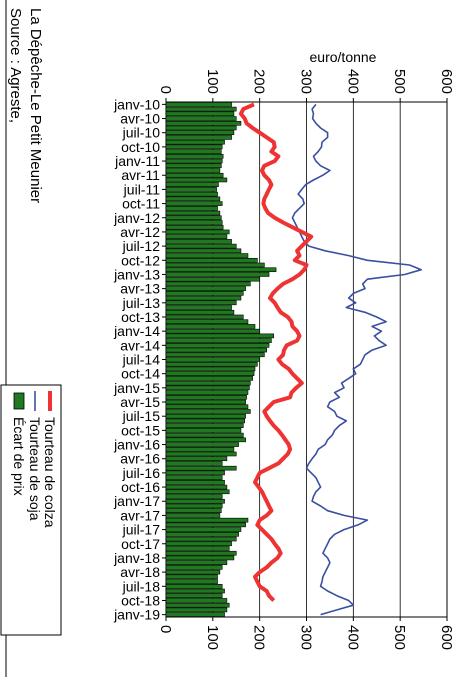  Describe the element at coordinates (446, 637) in the screenshot. I see `value-tick-label-right: 600` at that location.